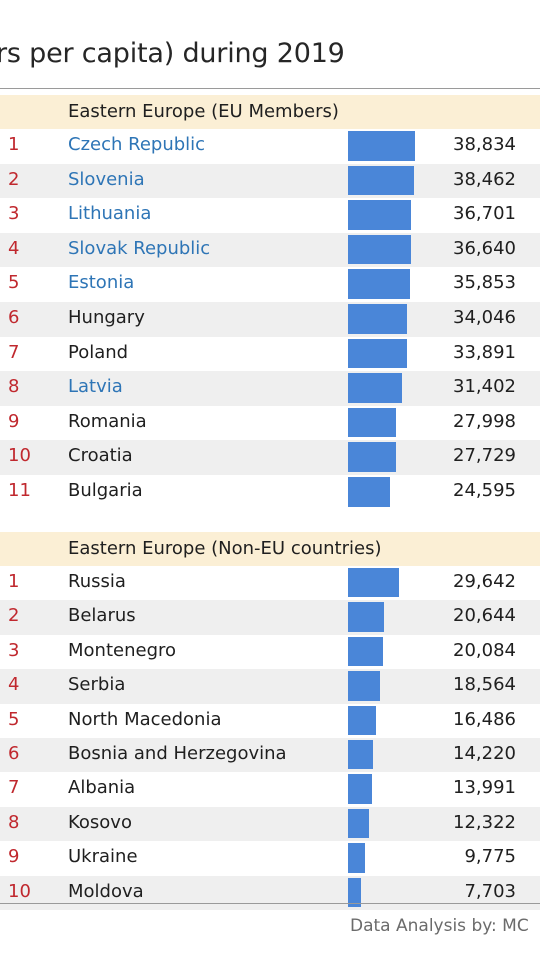  What do you see at coordinates (484, 490) in the screenshot?
I see `value-label: 24,595` at bounding box center [484, 490].